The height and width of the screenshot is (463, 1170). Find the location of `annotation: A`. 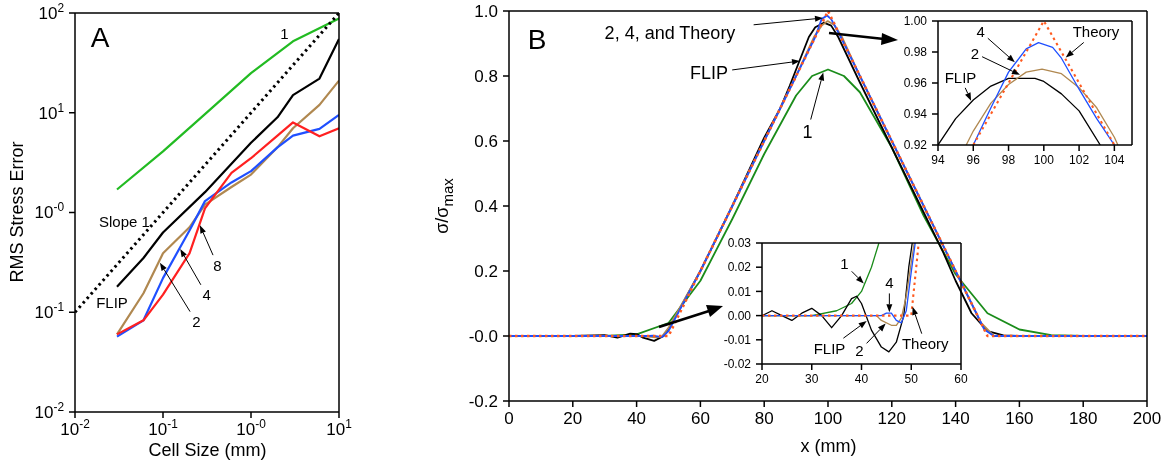

annotation: A is located at coordinates (100, 38).